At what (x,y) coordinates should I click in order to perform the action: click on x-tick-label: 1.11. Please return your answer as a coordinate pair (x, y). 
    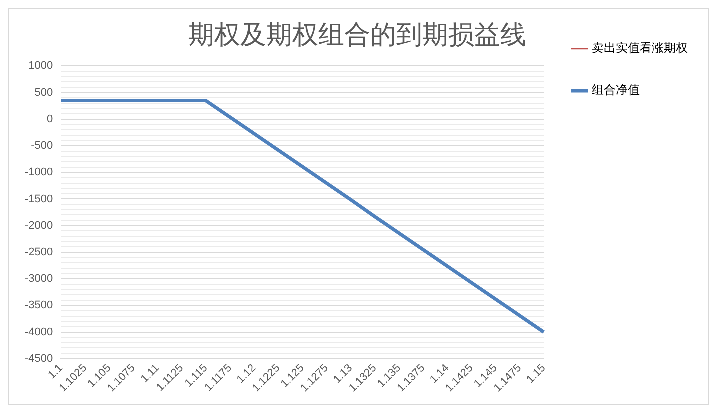
    Looking at the image, I should click on (150, 374).